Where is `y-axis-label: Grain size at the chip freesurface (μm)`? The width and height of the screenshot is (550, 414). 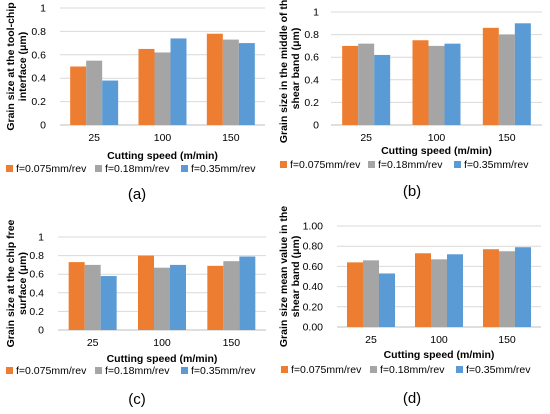
y-axis-label: Grain size at the chip freesurface (μm) is located at coordinates (17, 283).